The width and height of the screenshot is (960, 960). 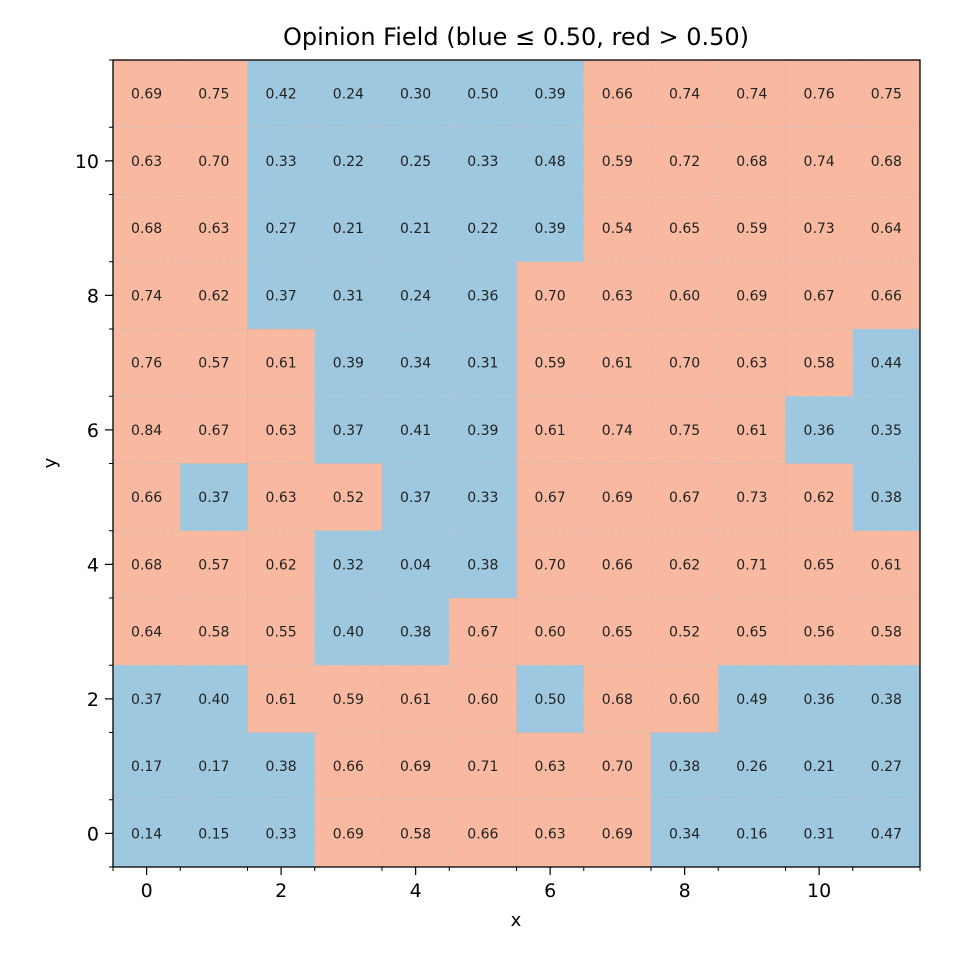 I want to click on x-tick-label: 4, so click(x=416, y=891).